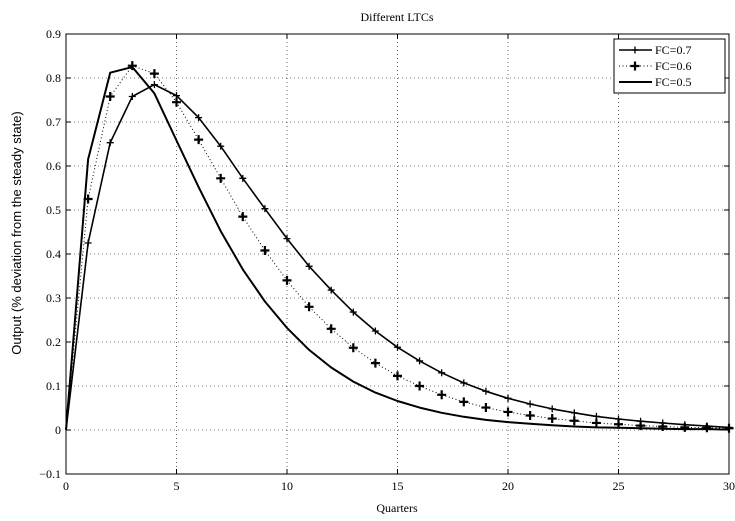 This screenshot has width=735, height=521. Describe the element at coordinates (673, 82) in the screenshot. I see `legend-label: FC=0.5` at that location.